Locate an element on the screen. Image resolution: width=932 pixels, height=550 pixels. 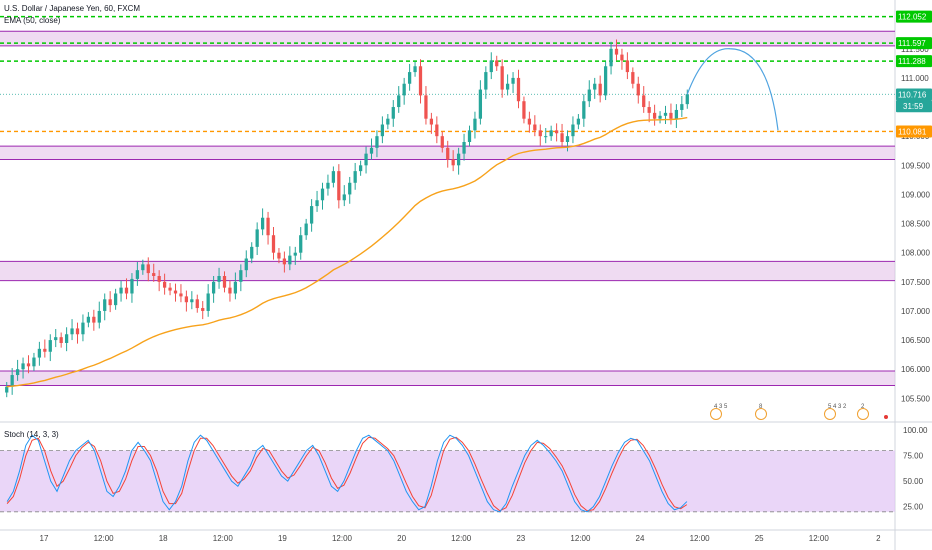
time-tick-label: 17 is located at coordinates (44, 538).